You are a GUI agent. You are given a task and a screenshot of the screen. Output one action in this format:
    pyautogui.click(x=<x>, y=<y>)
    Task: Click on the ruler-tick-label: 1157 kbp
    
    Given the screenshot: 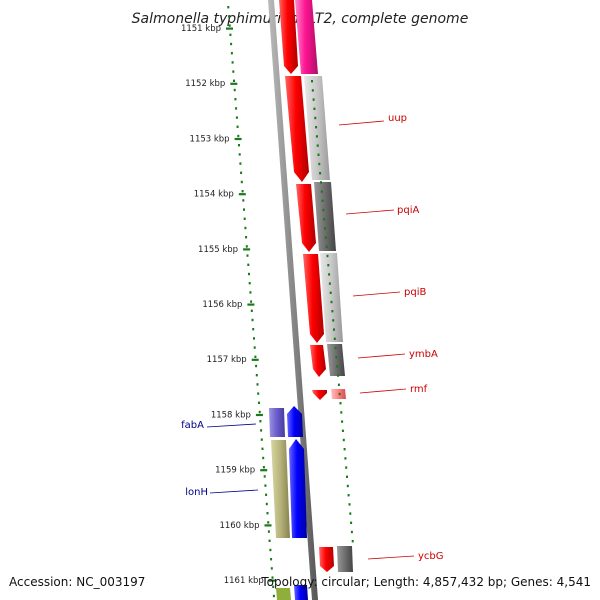 What is the action you would take?
    pyautogui.click(x=227, y=360)
    